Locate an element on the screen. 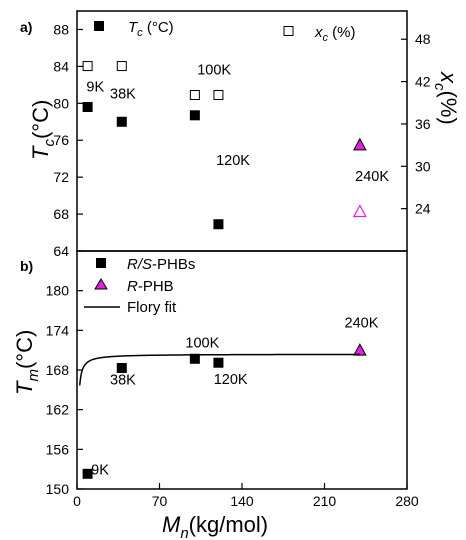  panel-b-y-tick-label: 150 is located at coordinates (58, 489).